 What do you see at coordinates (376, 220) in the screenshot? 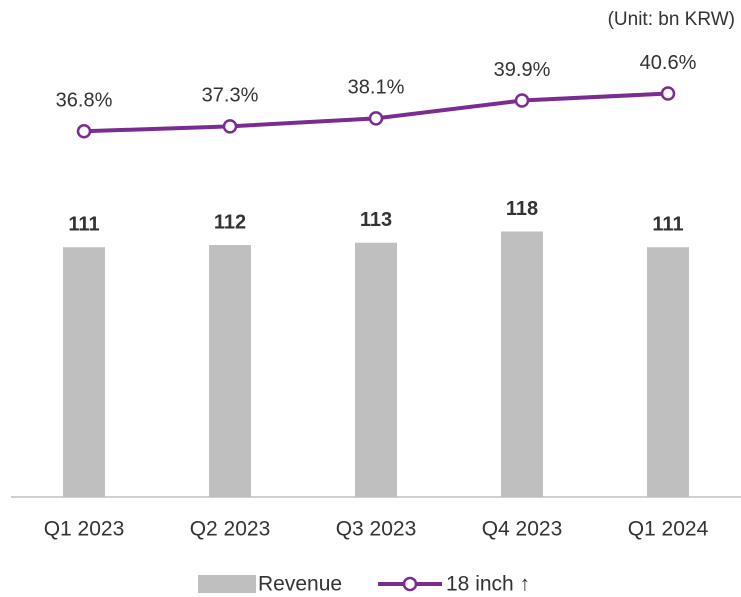
I see `bar-value-label: 113` at bounding box center [376, 220].